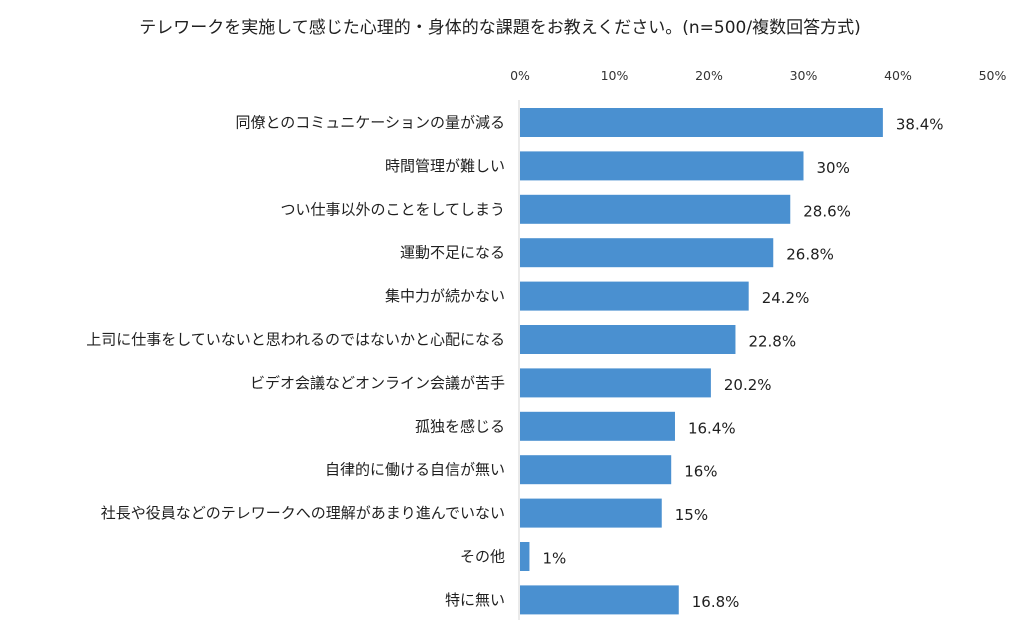 This screenshot has width=1024, height=632. Describe the element at coordinates (460, 426) in the screenshot. I see `category-label: 孤独を感じる` at that location.